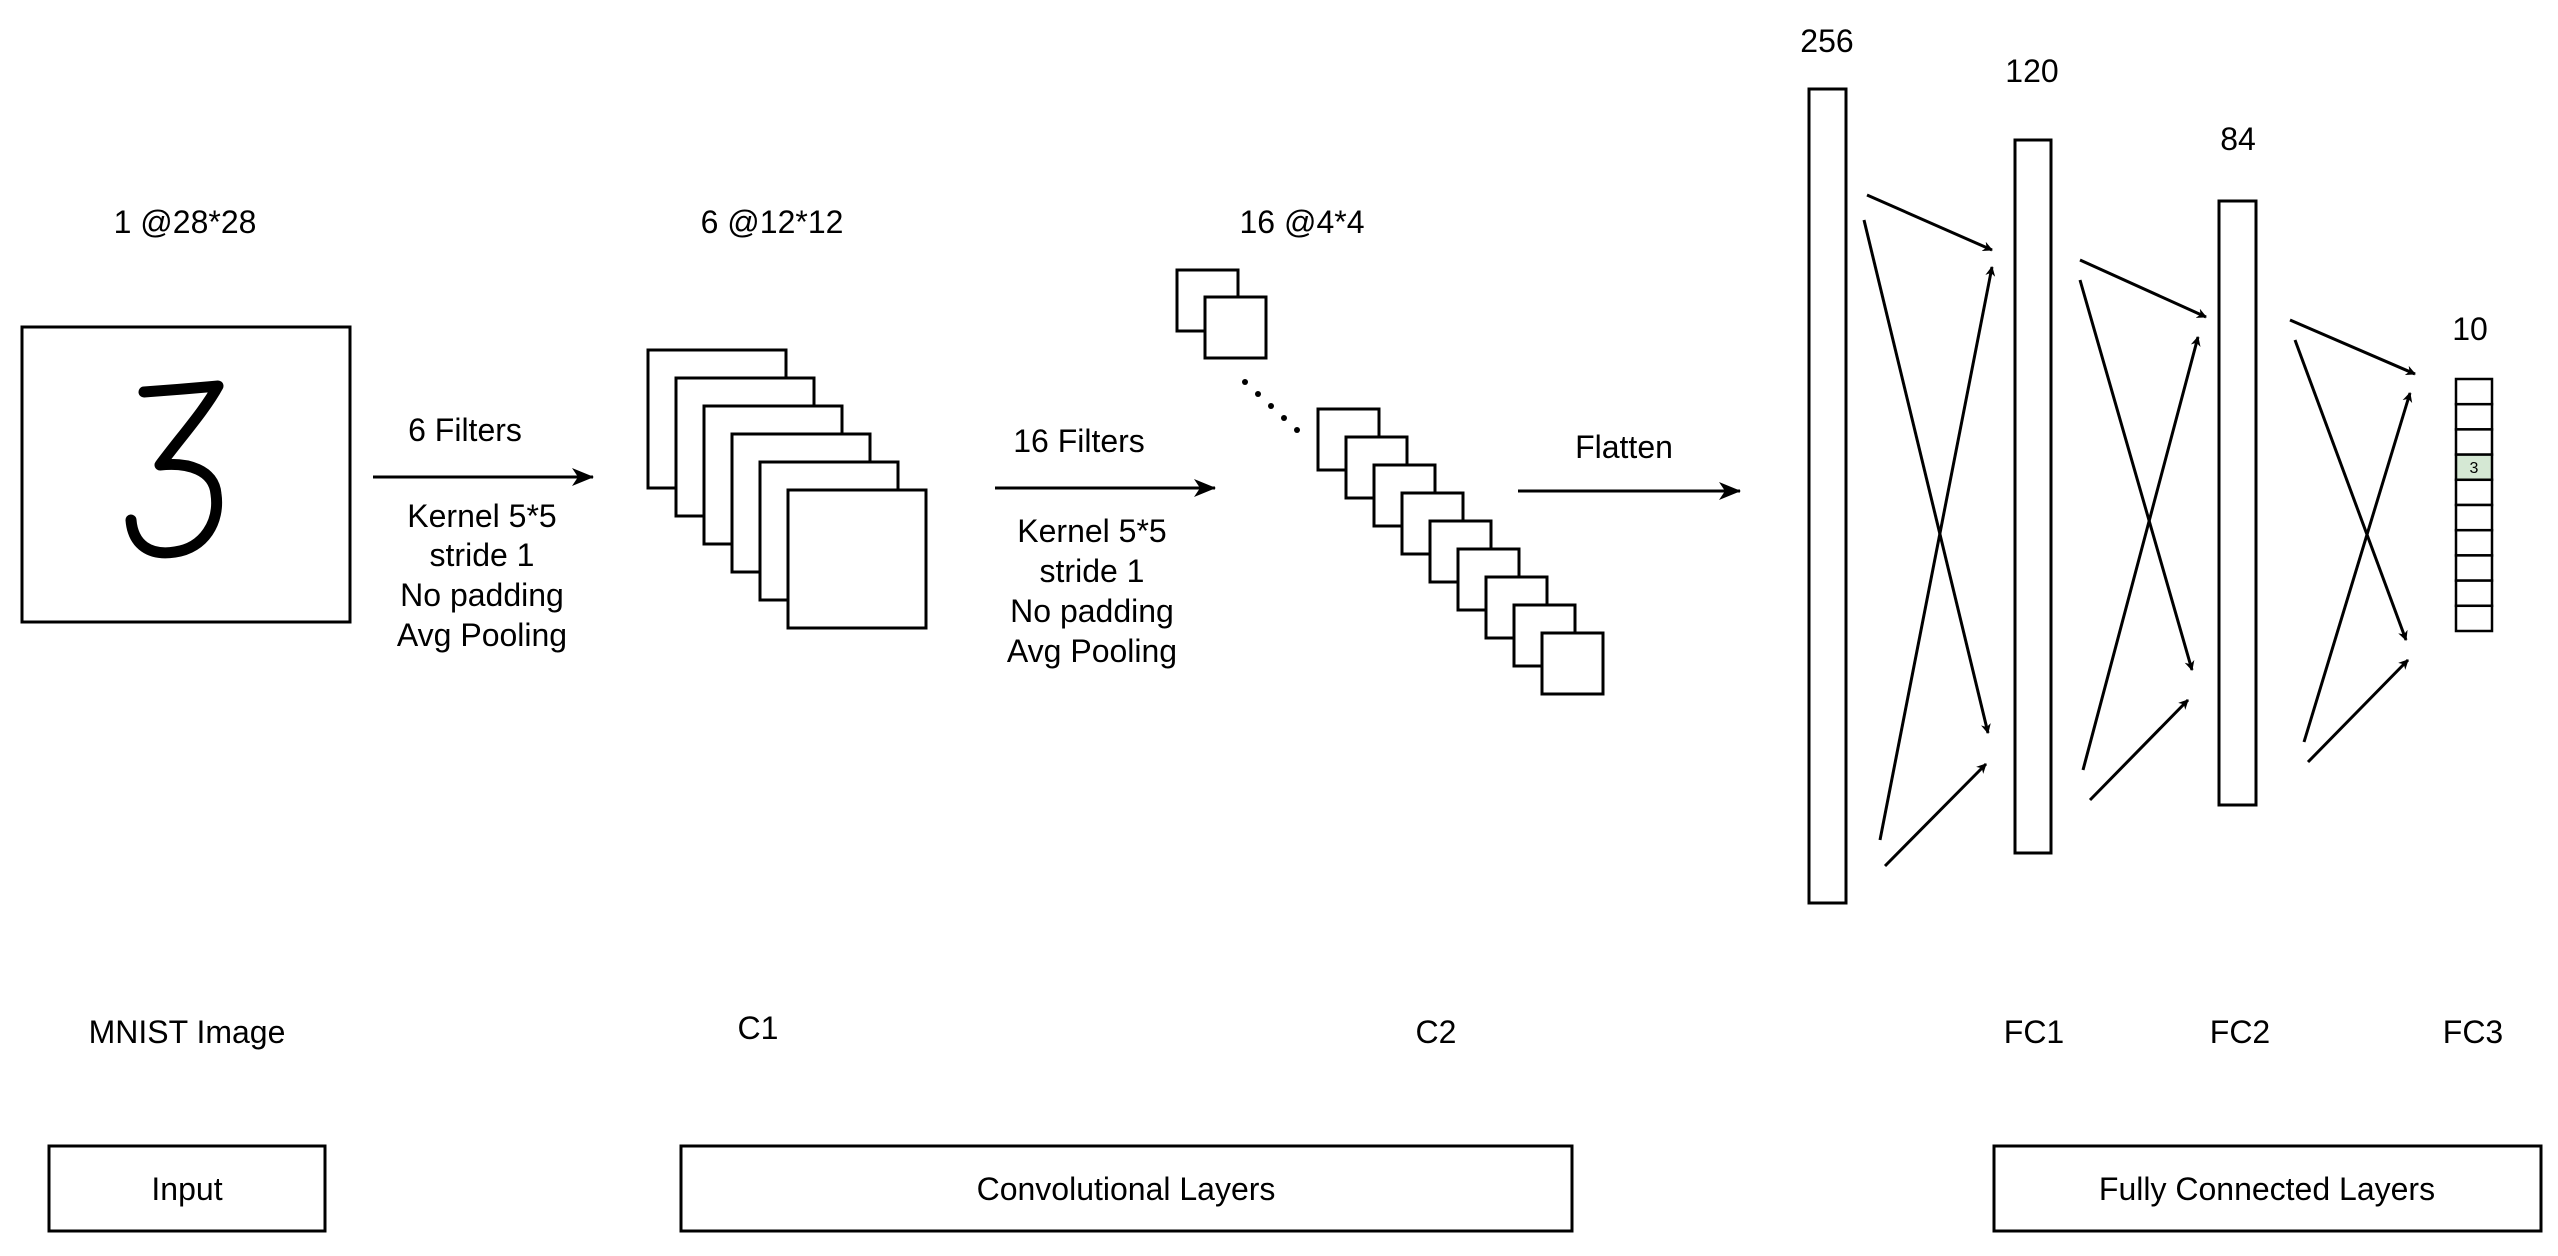 Image resolution: width=2558 pixels, height=1256 pixels. What do you see at coordinates (1091, 531) in the screenshot?
I see `op2-kernel-label: Kernel 5*5` at bounding box center [1091, 531].